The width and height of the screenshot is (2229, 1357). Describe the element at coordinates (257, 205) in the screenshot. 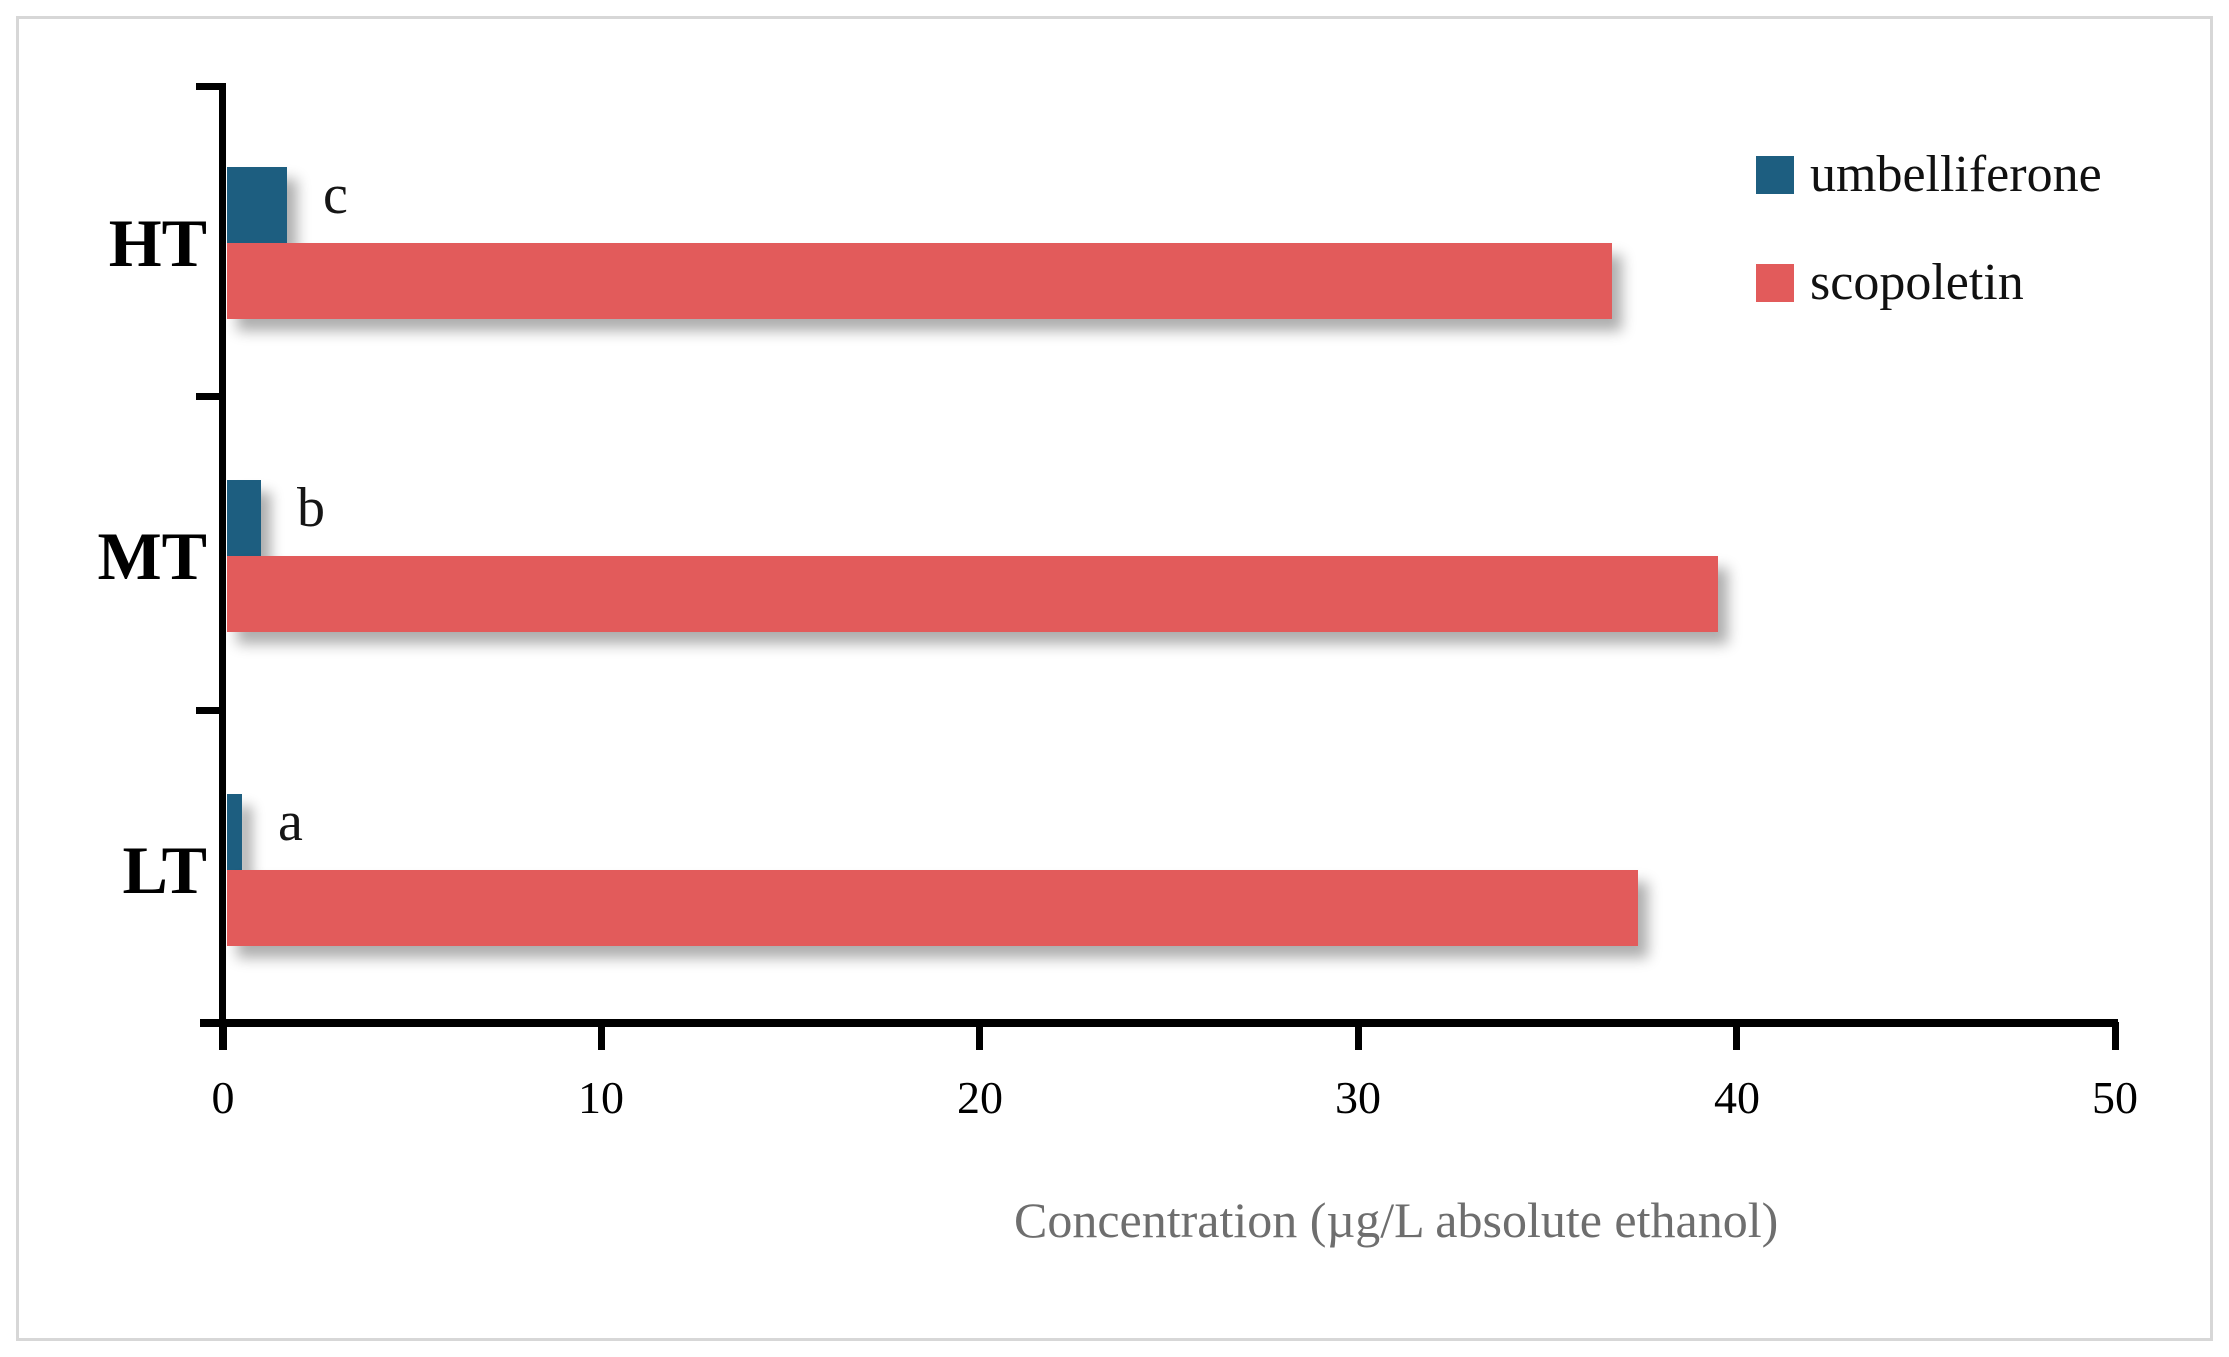

I see `bar-umbelliferone-ht` at that location.